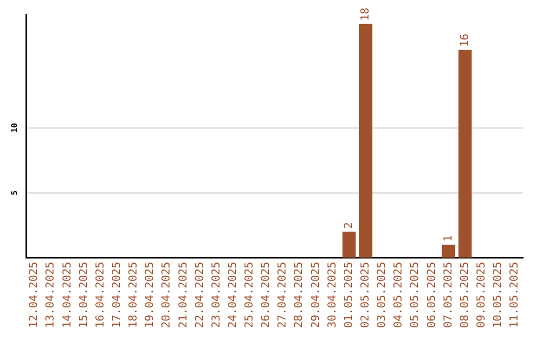 This screenshot has width=540, height=340. What do you see at coordinates (133, 295) in the screenshot?
I see `x-tick-label: 18.04.2025` at bounding box center [133, 295].